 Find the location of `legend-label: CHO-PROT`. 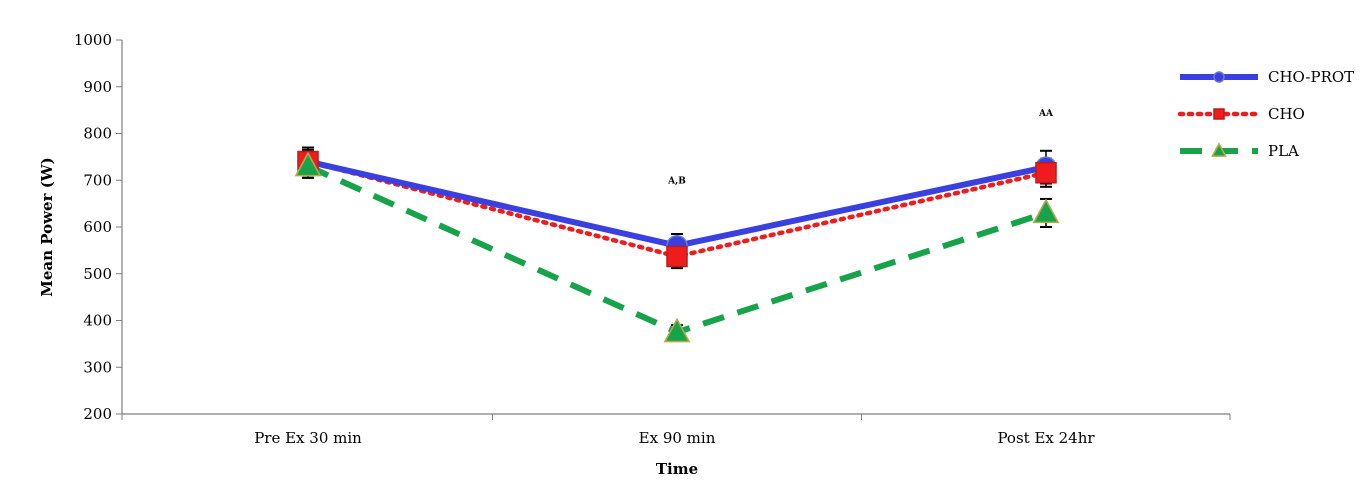

legend-label: CHO-PROT is located at coordinates (1311, 77).